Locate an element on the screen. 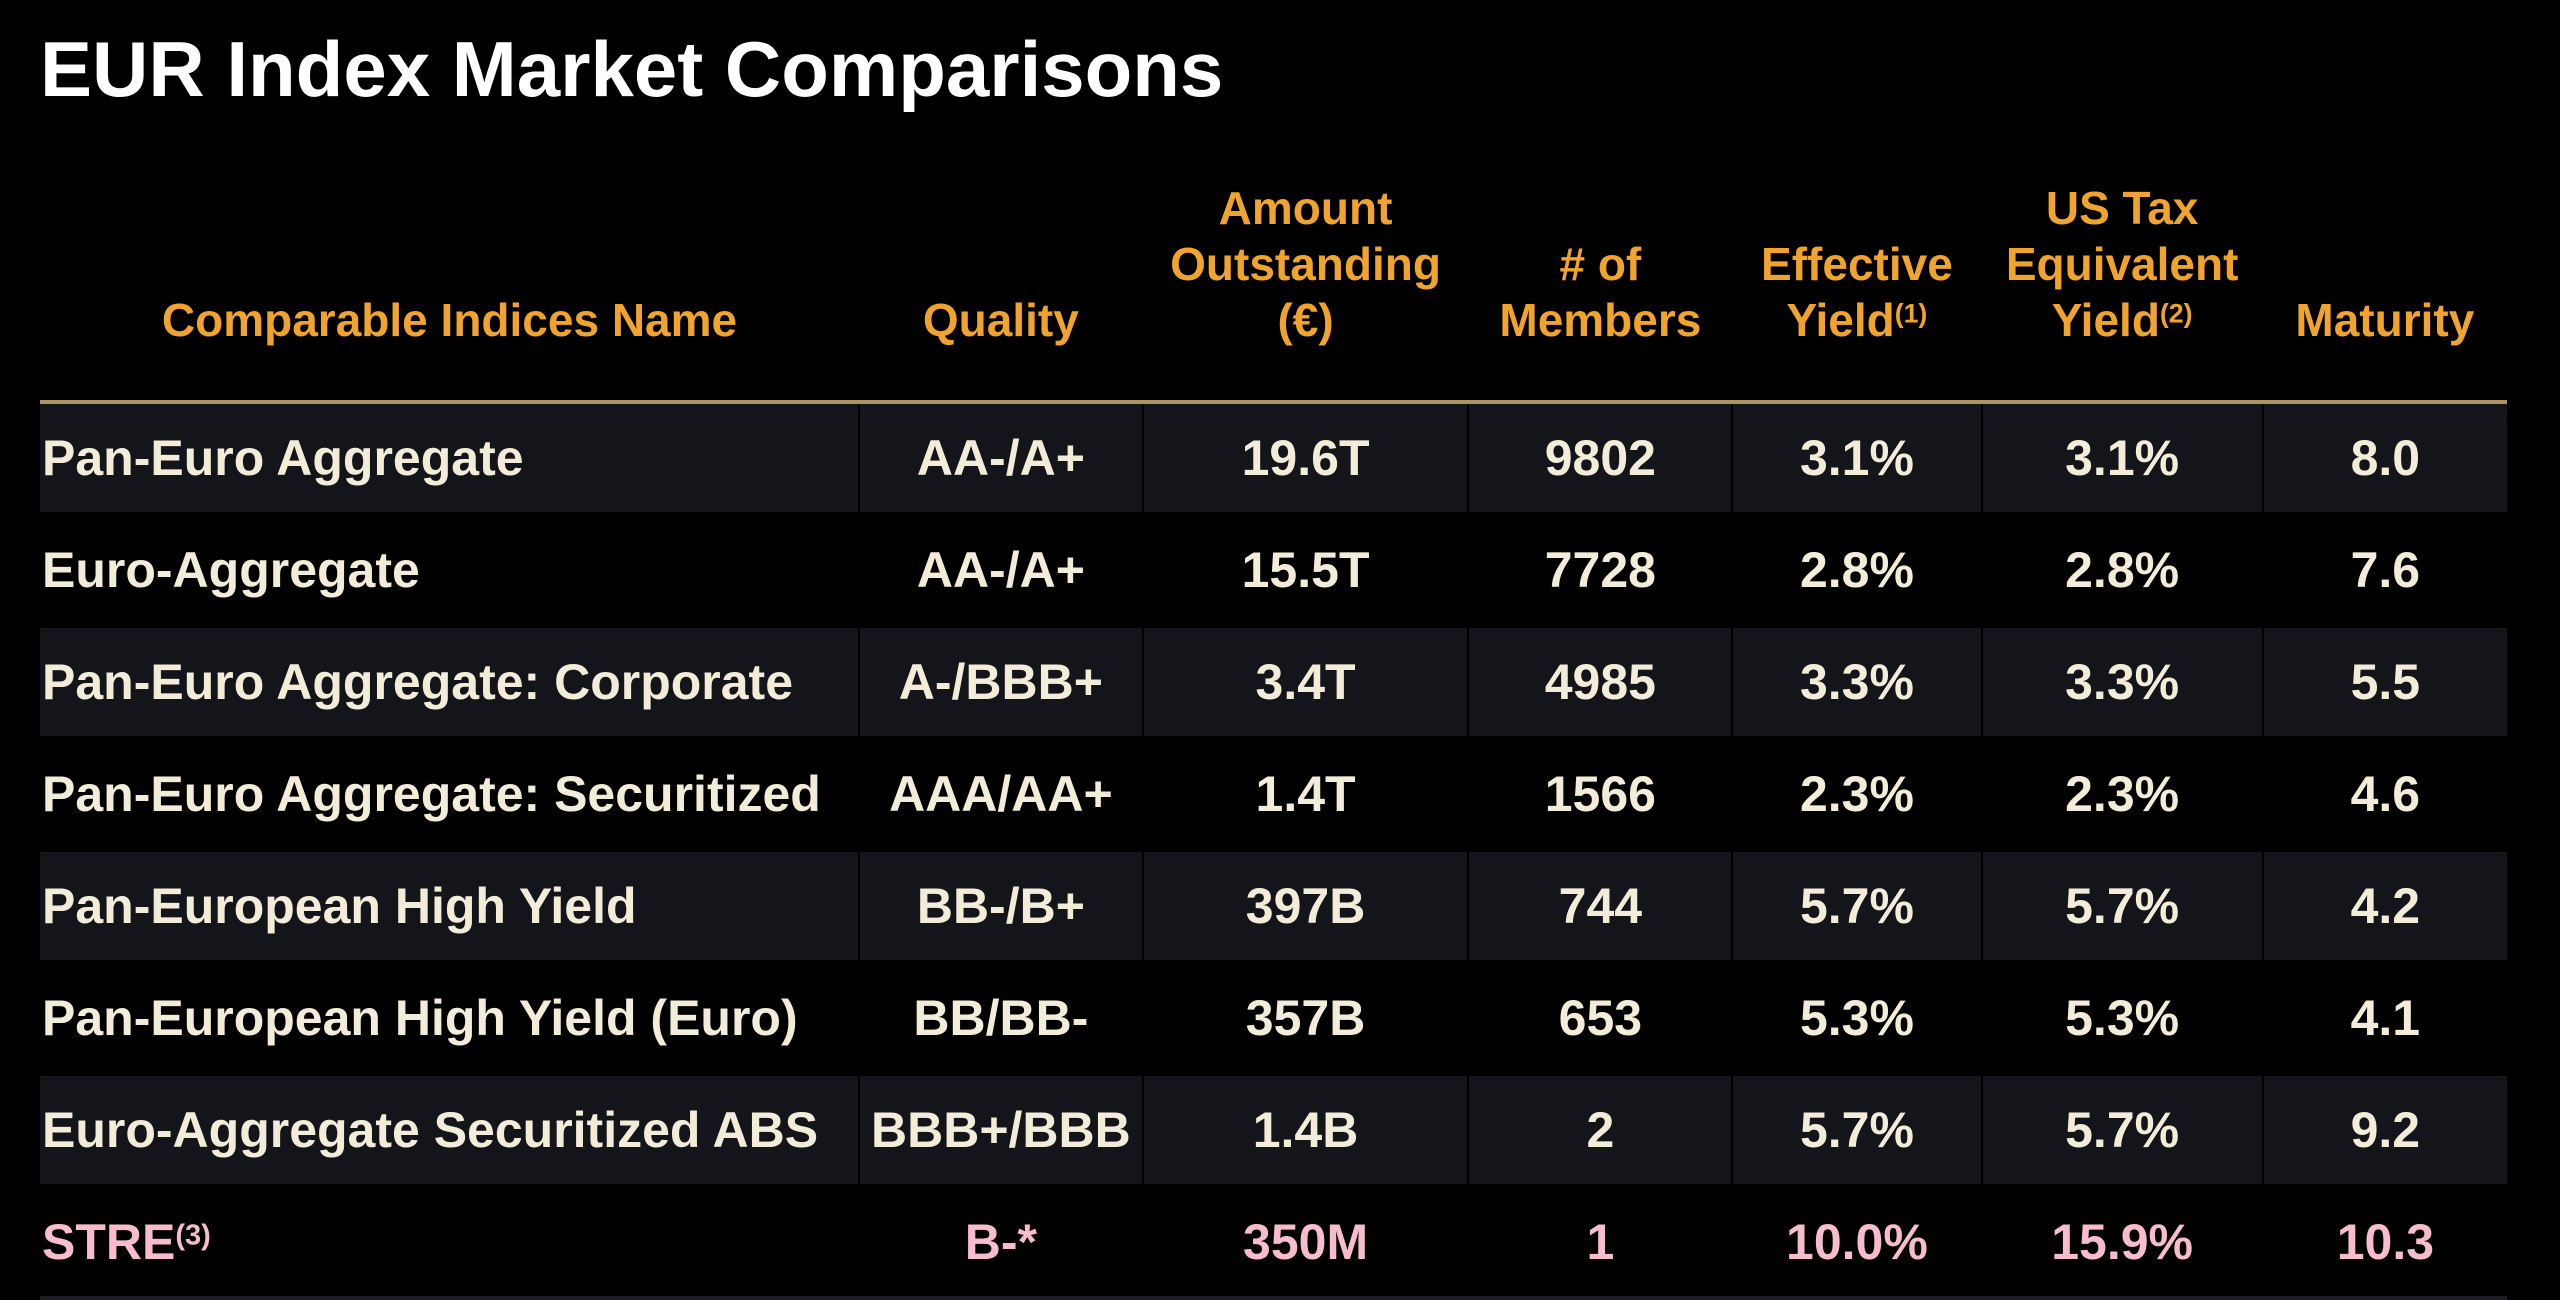  cell-maturity: 4.1 is located at coordinates (2384, 1018).